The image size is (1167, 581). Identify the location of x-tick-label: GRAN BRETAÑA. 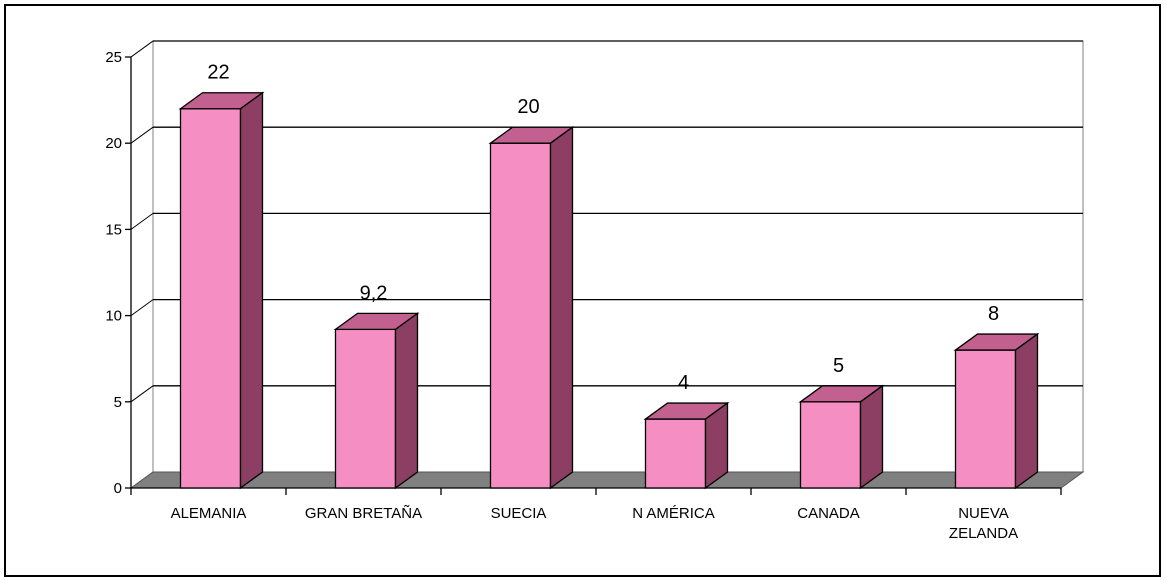
(363, 513).